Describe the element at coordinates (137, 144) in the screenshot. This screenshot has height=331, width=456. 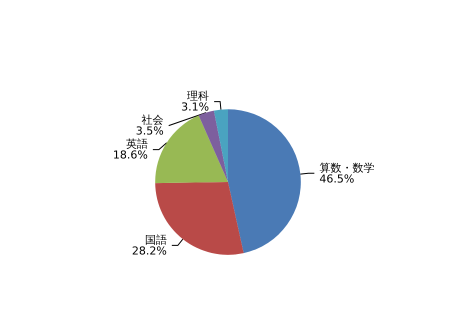
I see `slice-label: 英語` at that location.